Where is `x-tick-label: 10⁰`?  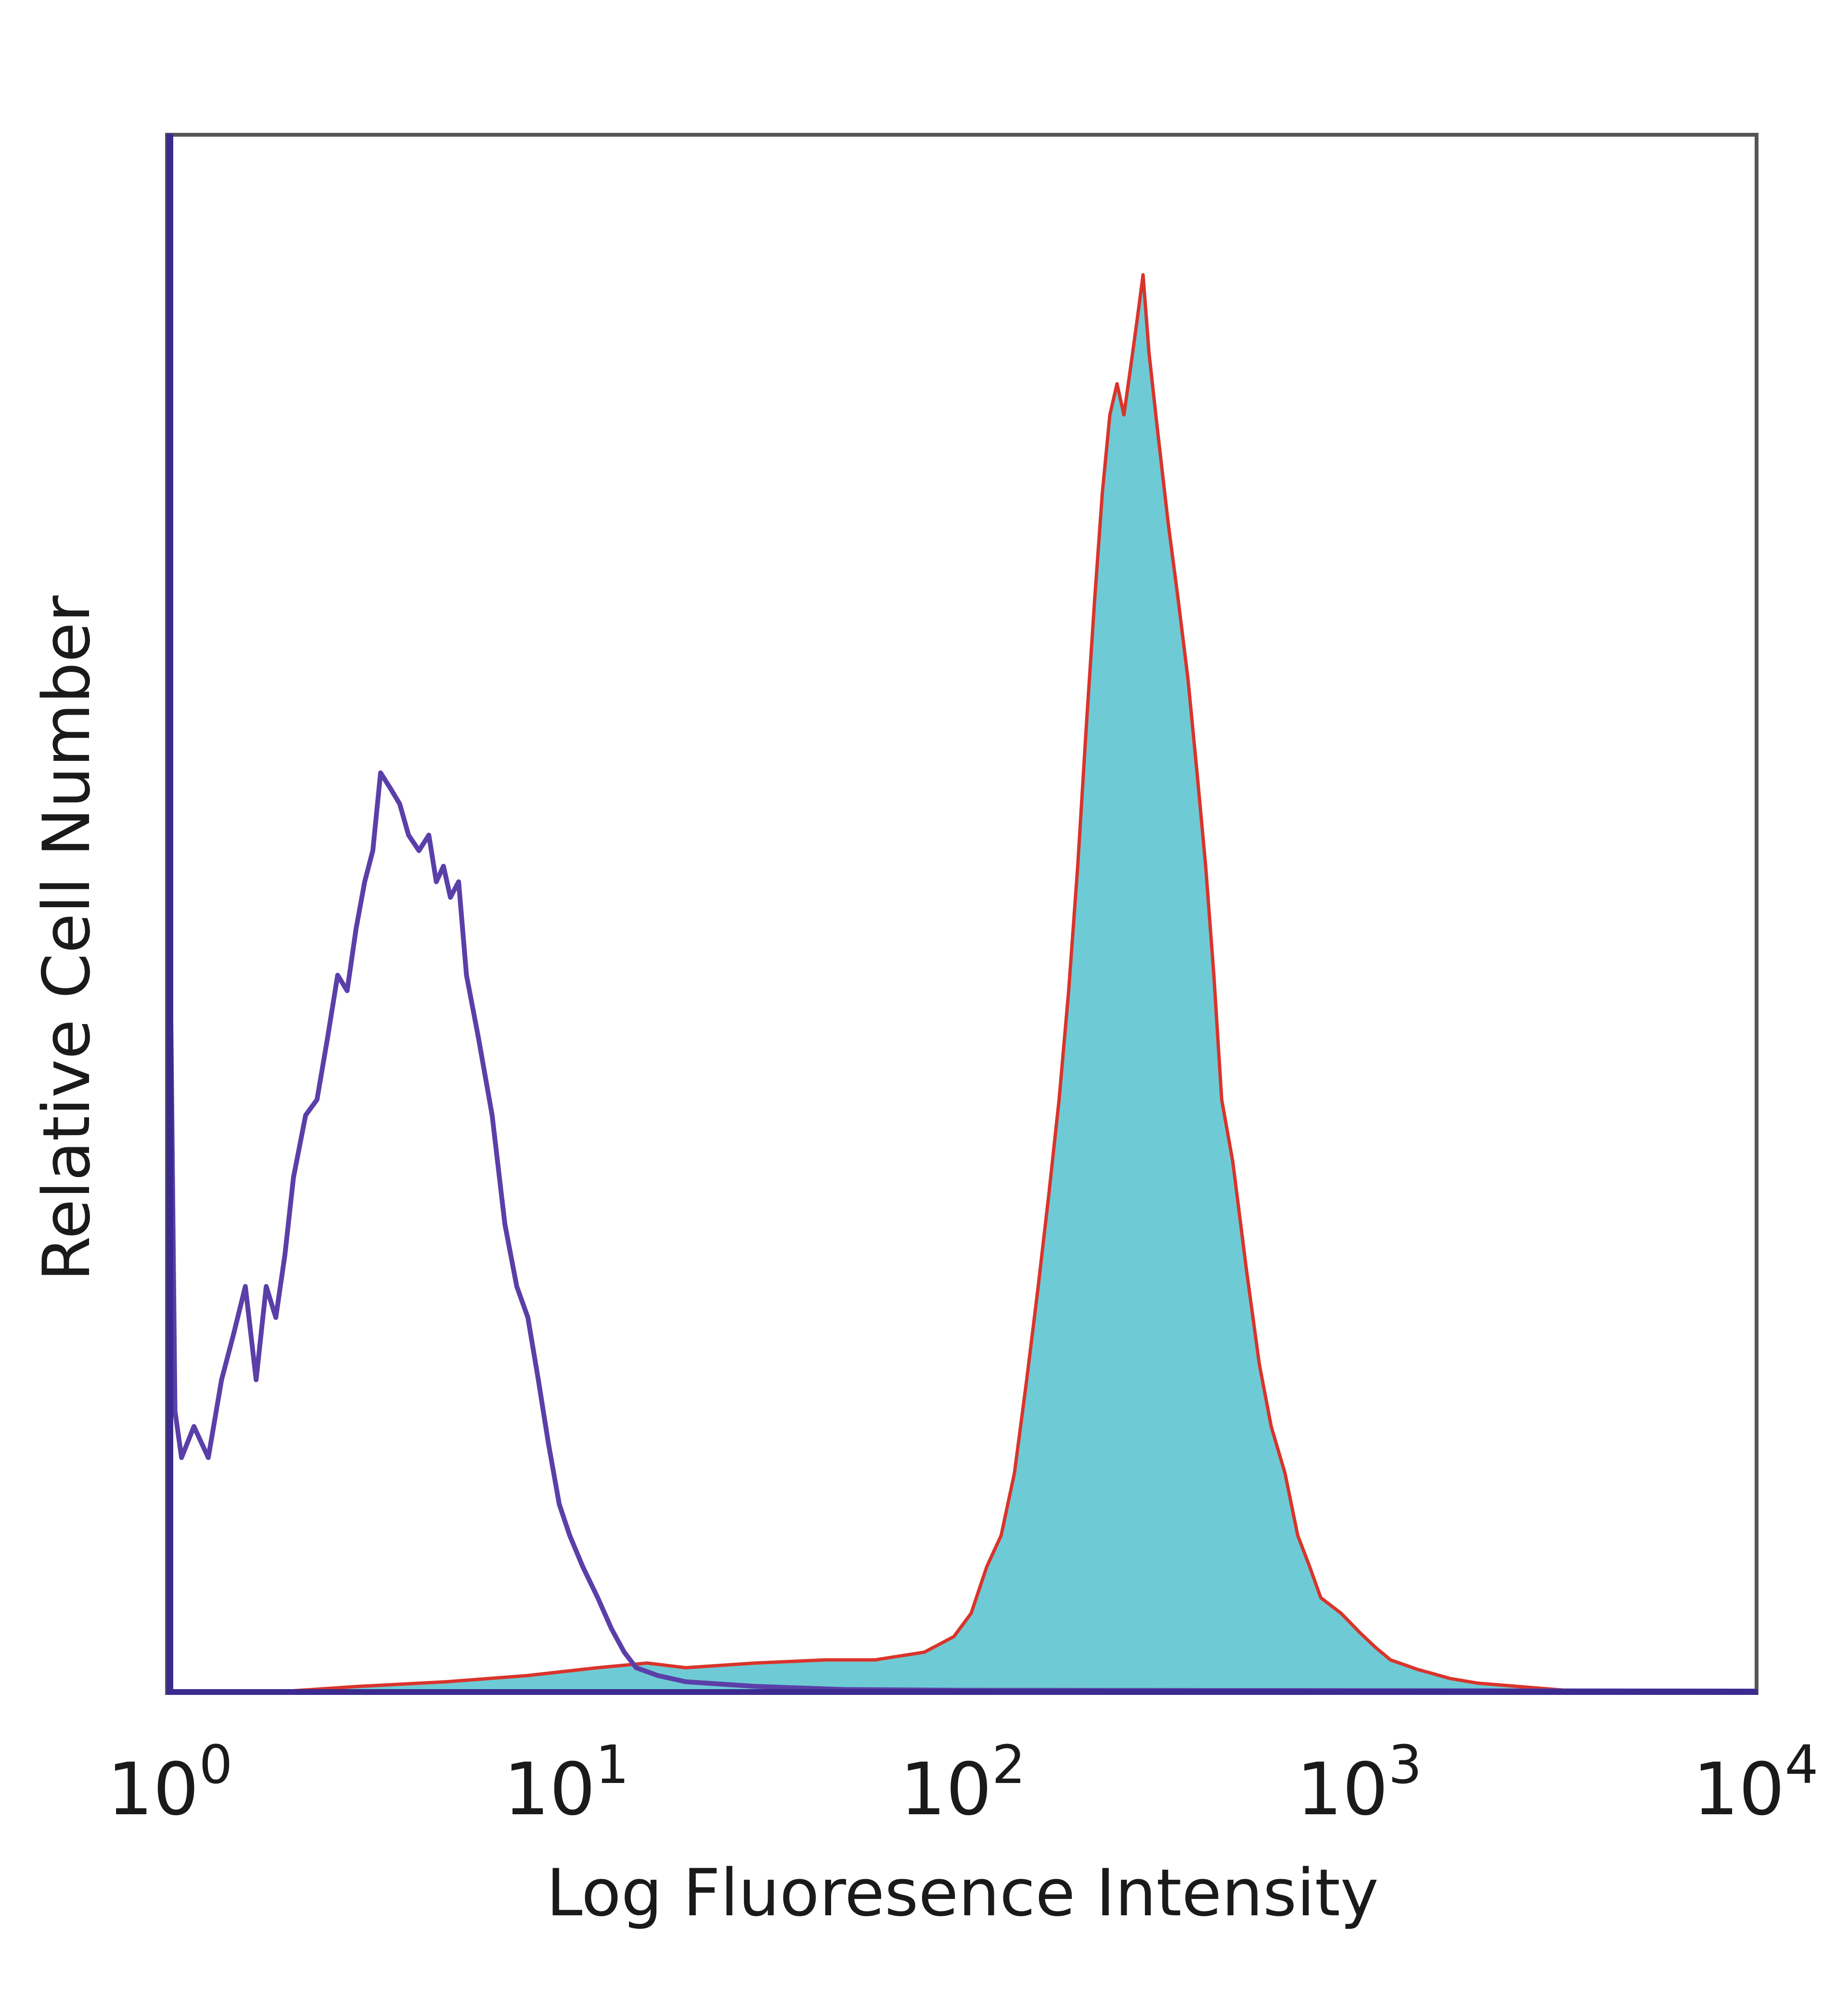 x-tick-label: 10⁰ is located at coordinates (170, 1783).